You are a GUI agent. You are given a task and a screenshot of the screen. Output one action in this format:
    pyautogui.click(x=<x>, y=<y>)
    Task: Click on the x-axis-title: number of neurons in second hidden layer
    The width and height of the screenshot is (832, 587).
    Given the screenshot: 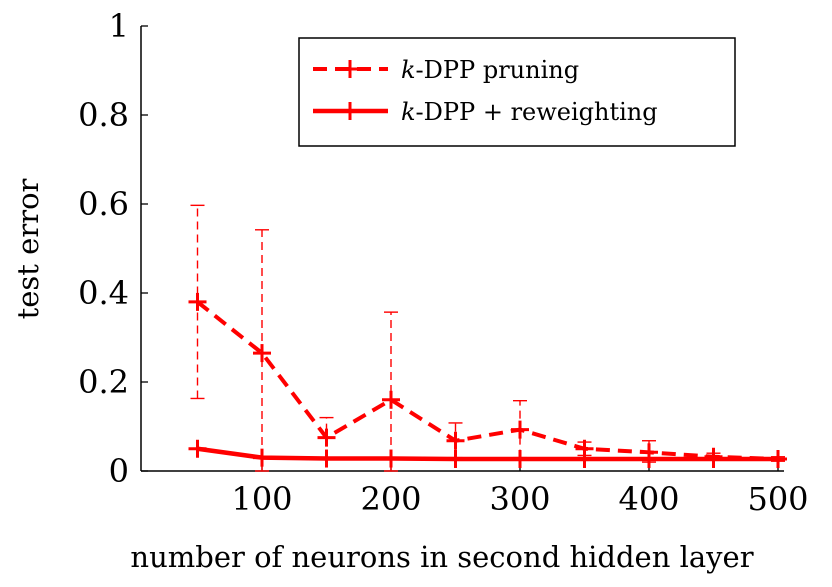 What is the action you would take?
    pyautogui.click(x=441, y=557)
    